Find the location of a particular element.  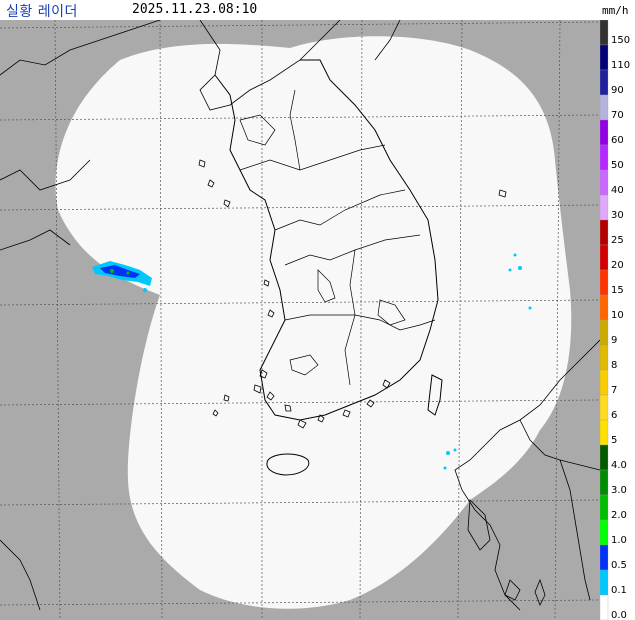

legend-label: 0.5 is located at coordinates (619, 565).